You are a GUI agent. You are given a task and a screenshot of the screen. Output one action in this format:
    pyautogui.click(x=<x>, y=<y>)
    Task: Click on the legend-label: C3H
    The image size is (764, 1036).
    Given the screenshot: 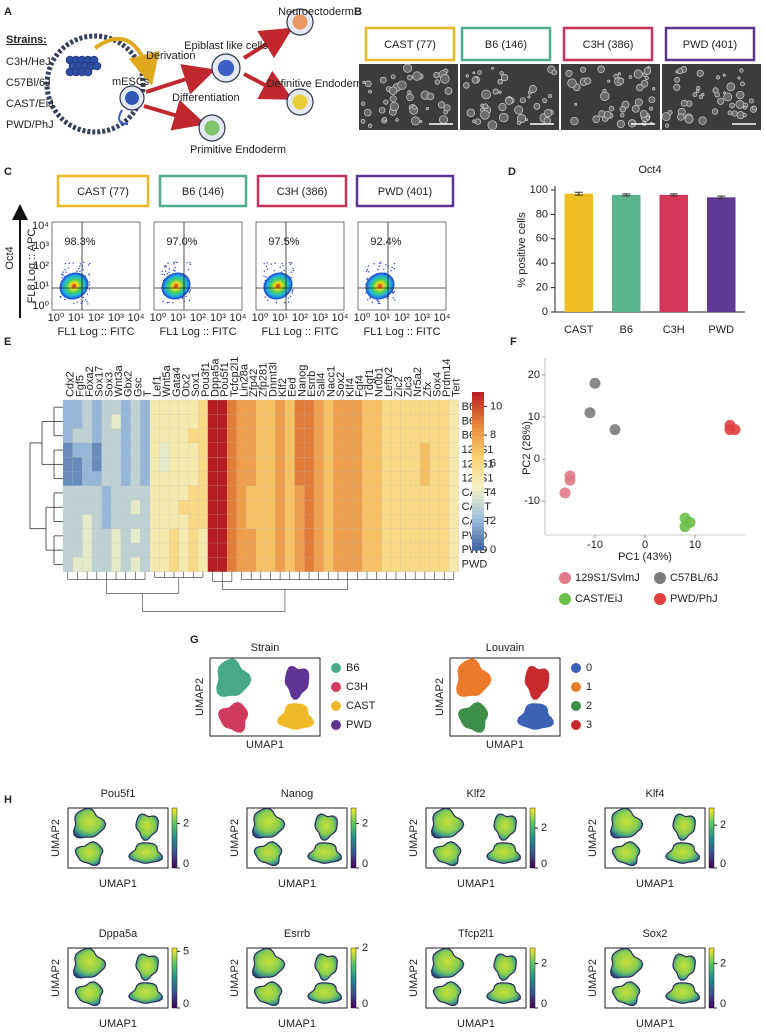 What is the action you would take?
    pyautogui.click(x=357, y=687)
    